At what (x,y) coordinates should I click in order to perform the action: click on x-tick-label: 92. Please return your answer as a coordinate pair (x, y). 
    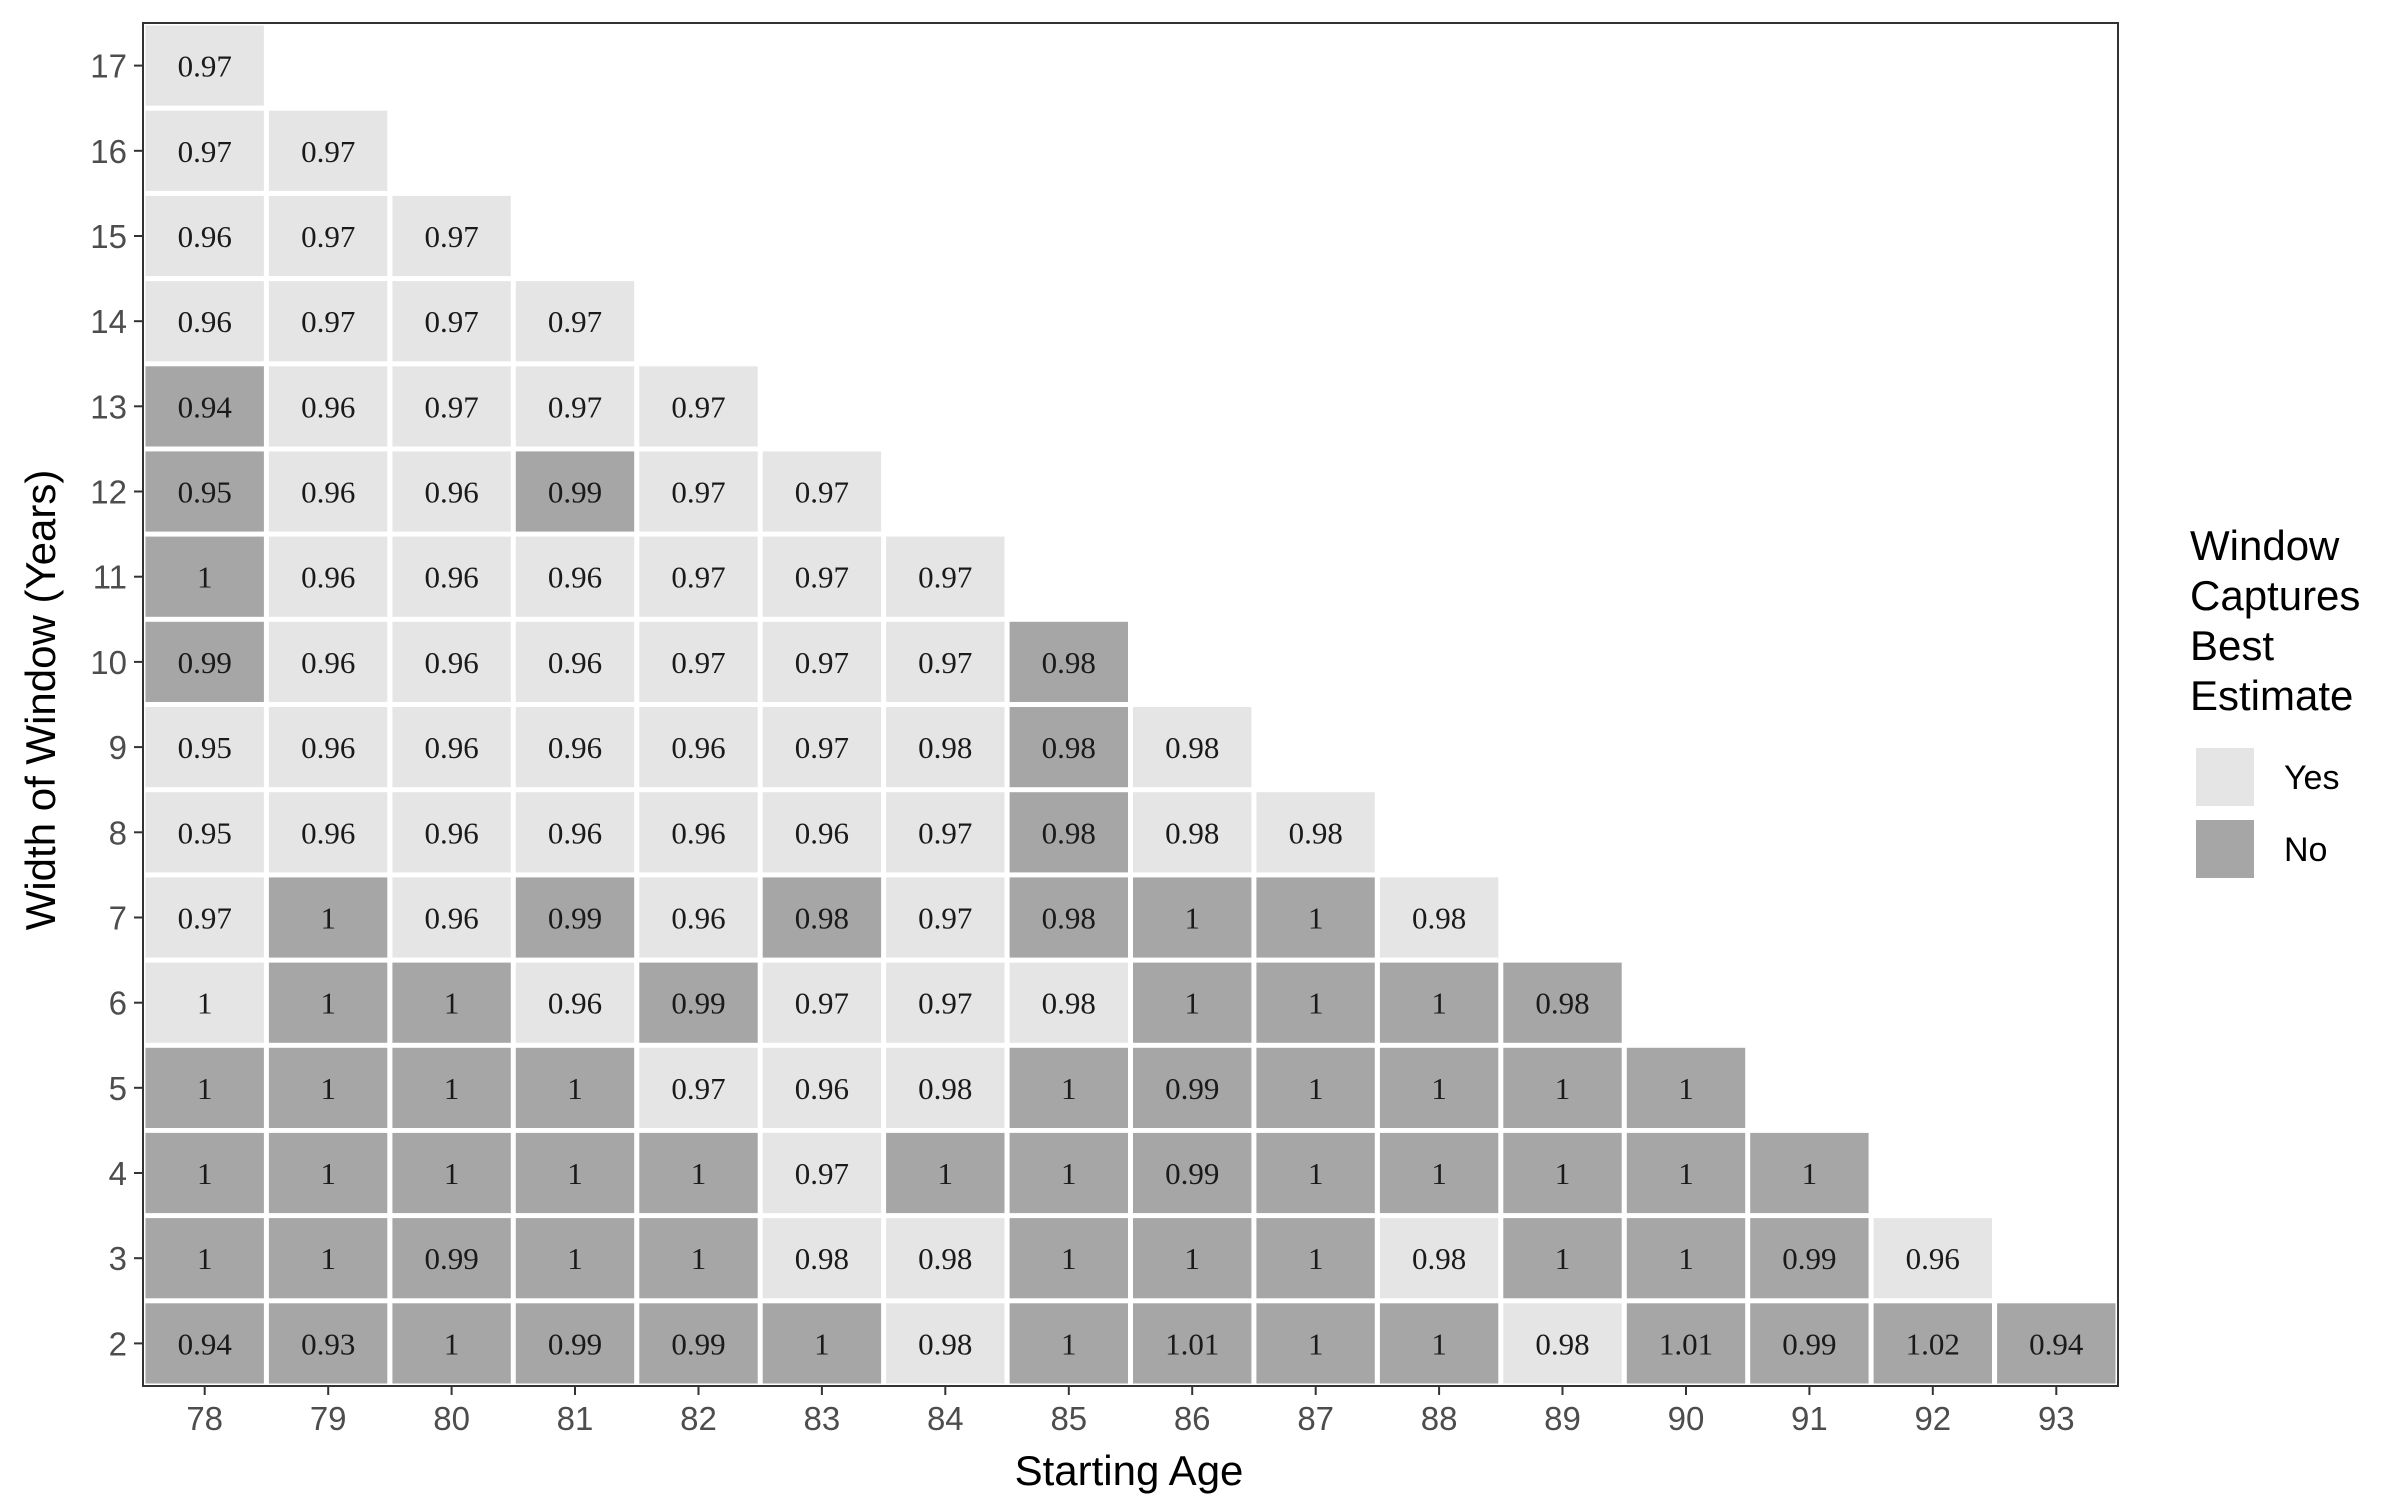
    Looking at the image, I should click on (1932, 1418).